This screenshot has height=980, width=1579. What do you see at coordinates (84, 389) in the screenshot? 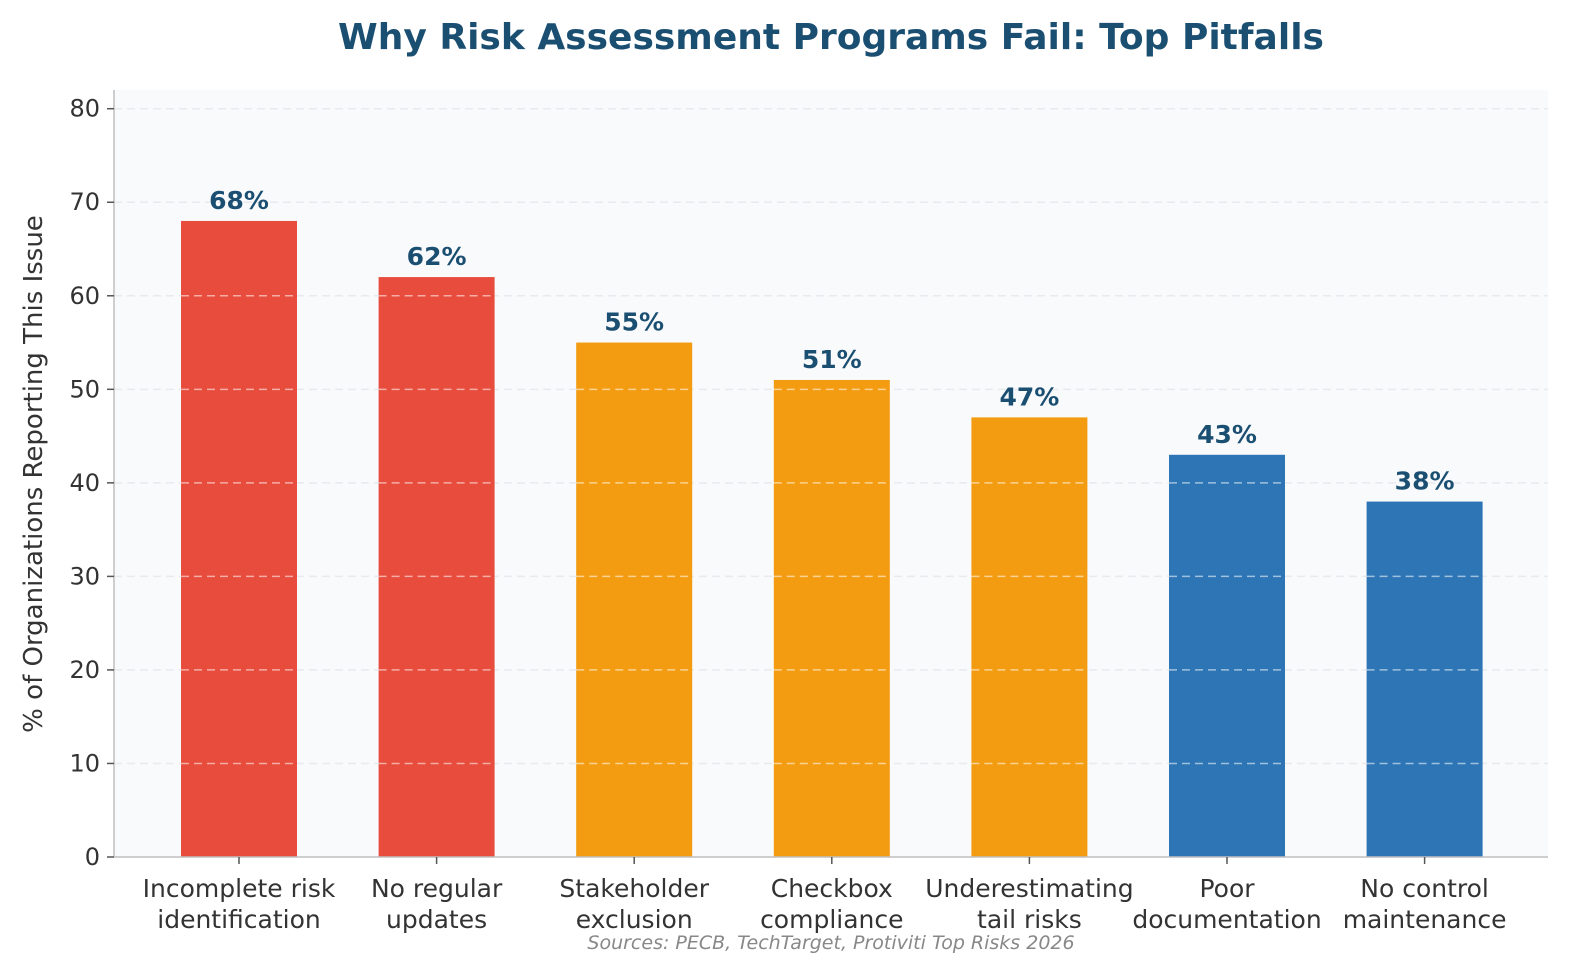
I see `y-tick-label-50: 50` at bounding box center [84, 389].